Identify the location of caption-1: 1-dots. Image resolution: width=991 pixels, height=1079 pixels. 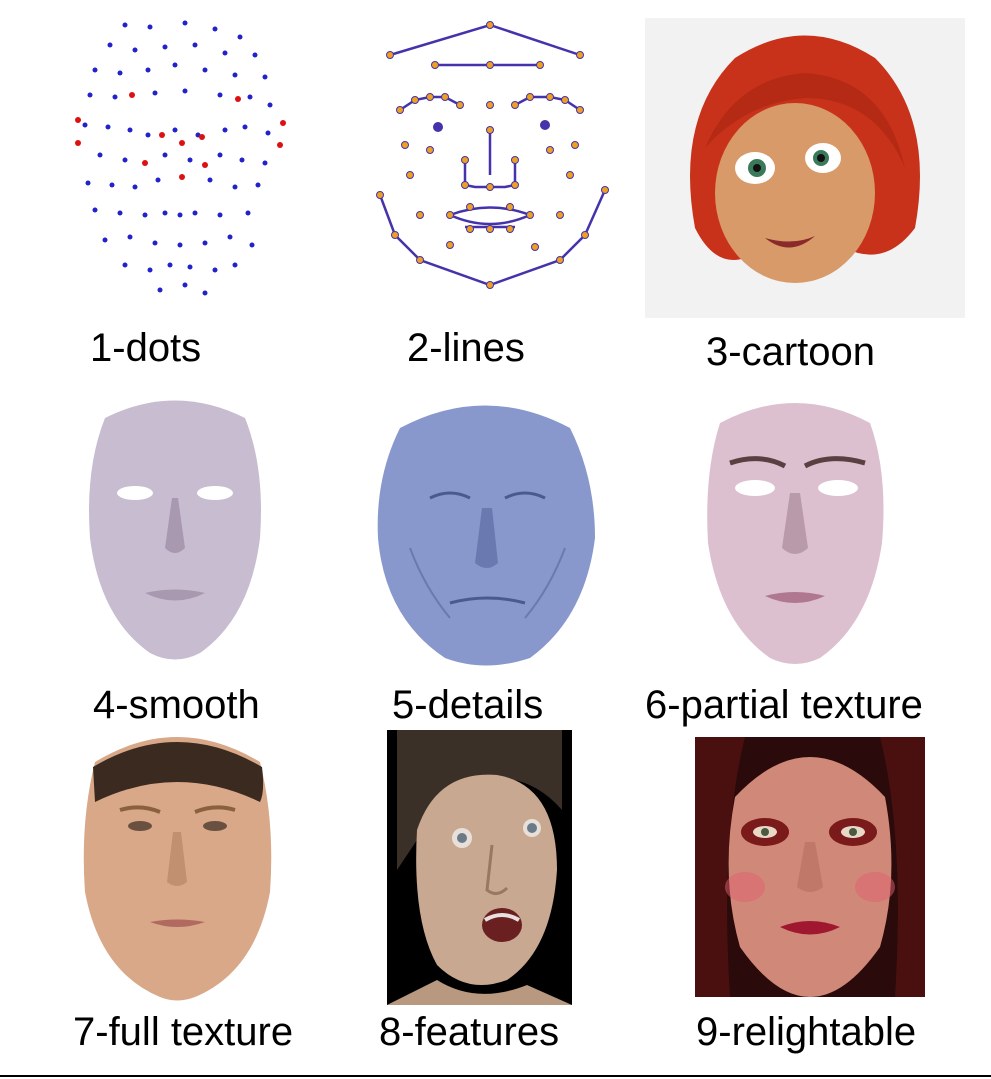
(146, 348).